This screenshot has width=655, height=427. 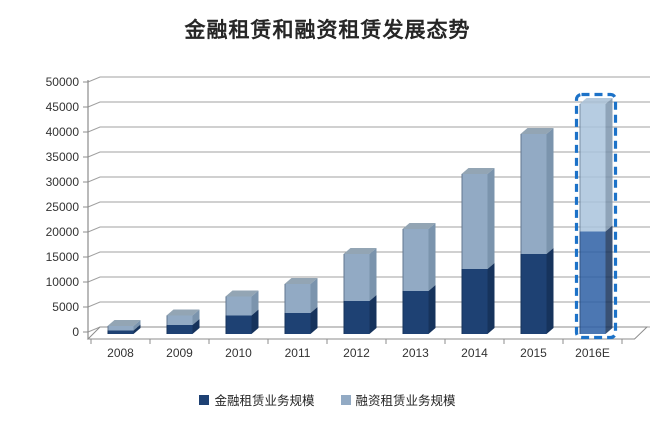 I want to click on bar-2013-segment-finance-leasing, so click(x=415, y=260).